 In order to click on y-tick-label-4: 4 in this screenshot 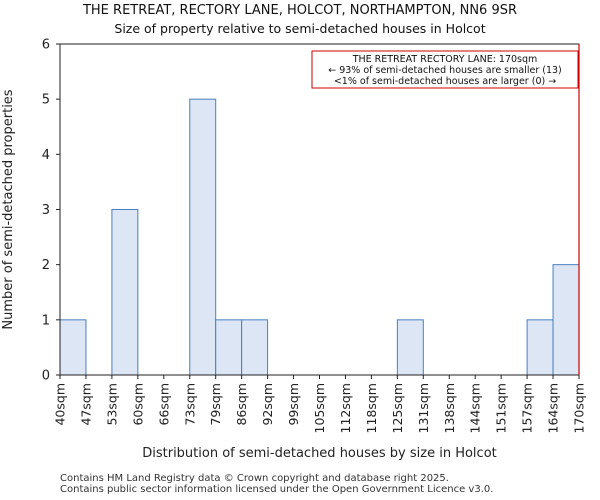, I will do `click(46, 155)`.